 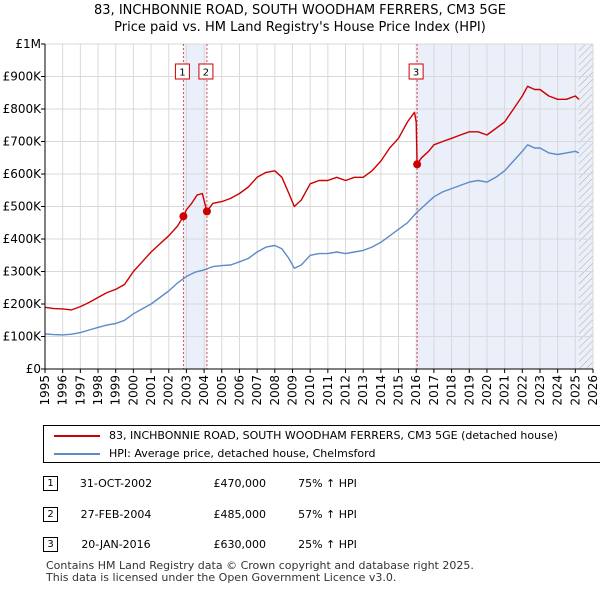 What do you see at coordinates (327, 514) in the screenshot?
I see `transaction-hpi: 57% ↑ HPI` at bounding box center [327, 514].